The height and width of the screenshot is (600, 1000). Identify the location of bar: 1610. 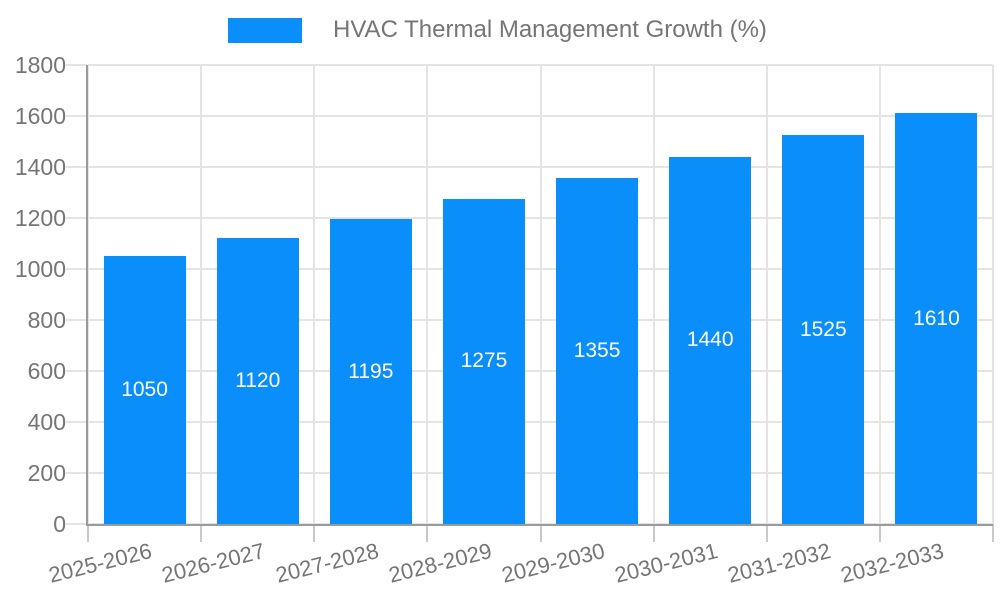
(936, 318).